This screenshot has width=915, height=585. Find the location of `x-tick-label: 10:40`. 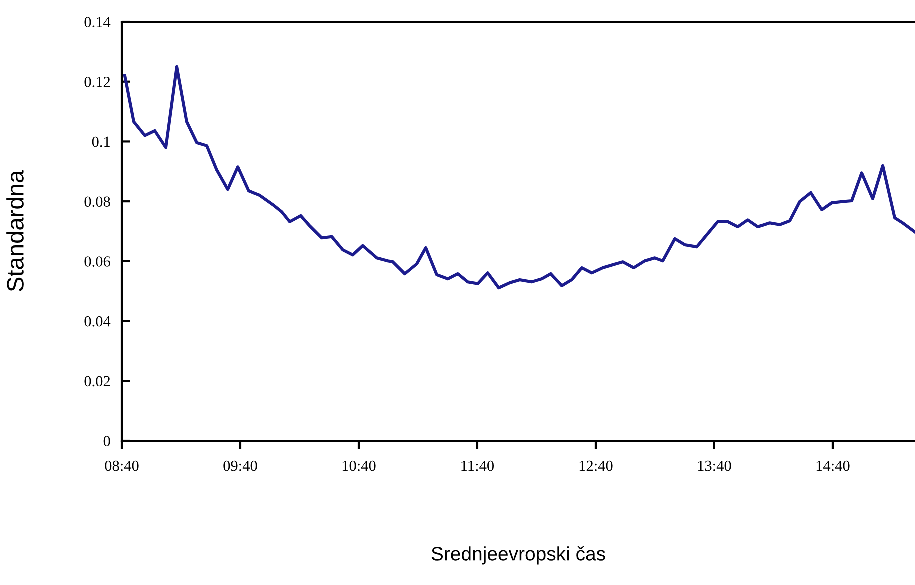

x-tick-label: 10:40 is located at coordinates (359, 466).